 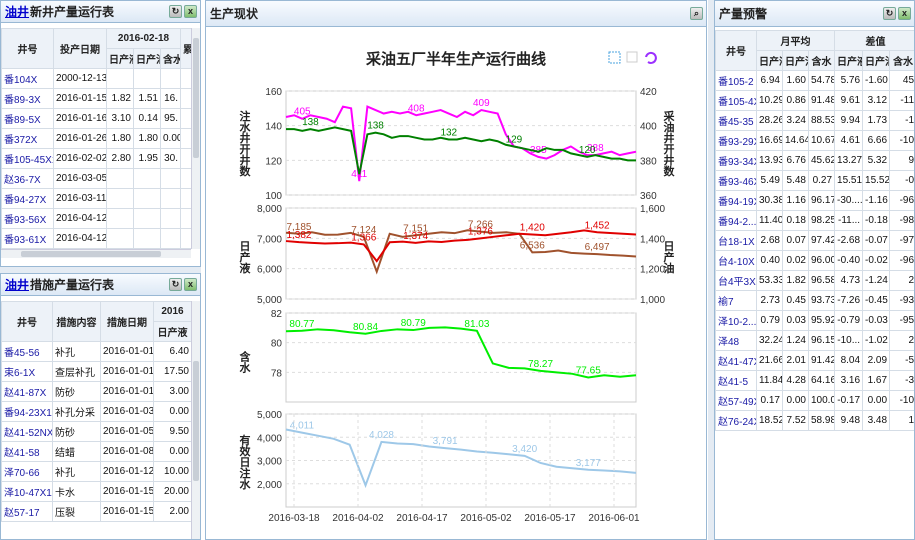 I want to click on well-link: 束6-1X, so click(x=27, y=371).